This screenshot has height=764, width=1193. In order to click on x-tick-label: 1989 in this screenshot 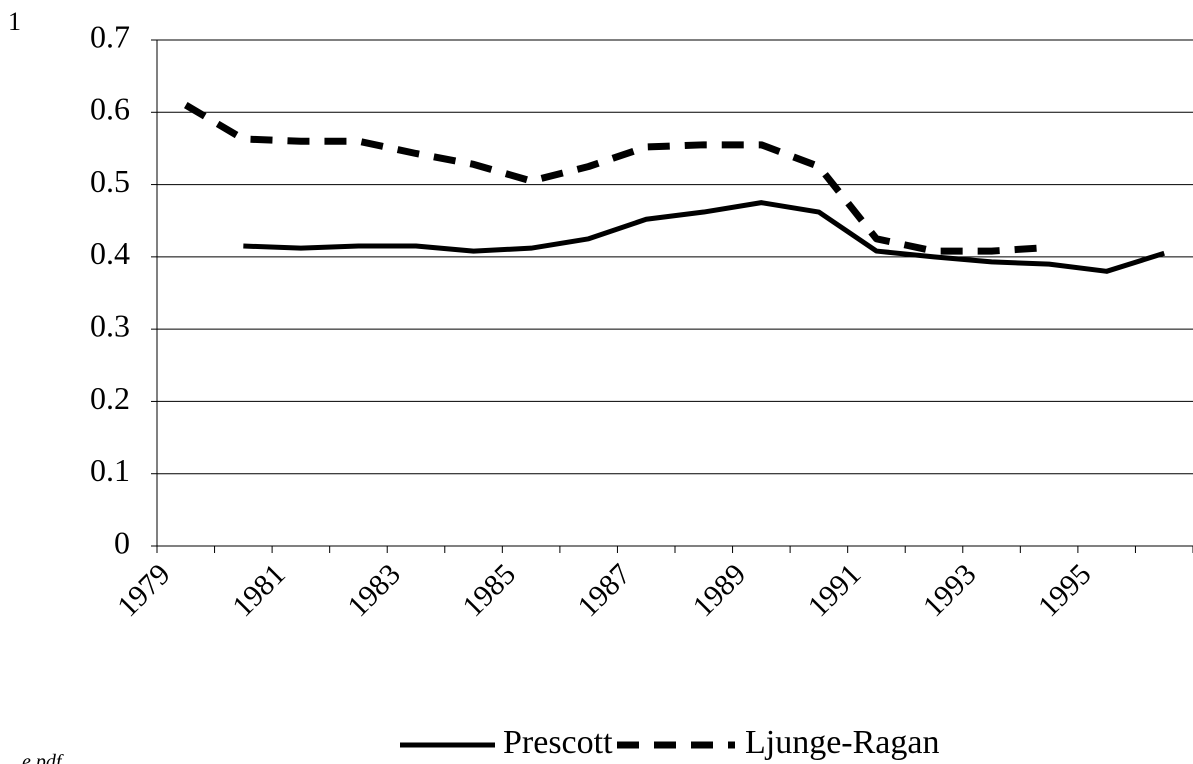, I will do `click(720, 591)`.